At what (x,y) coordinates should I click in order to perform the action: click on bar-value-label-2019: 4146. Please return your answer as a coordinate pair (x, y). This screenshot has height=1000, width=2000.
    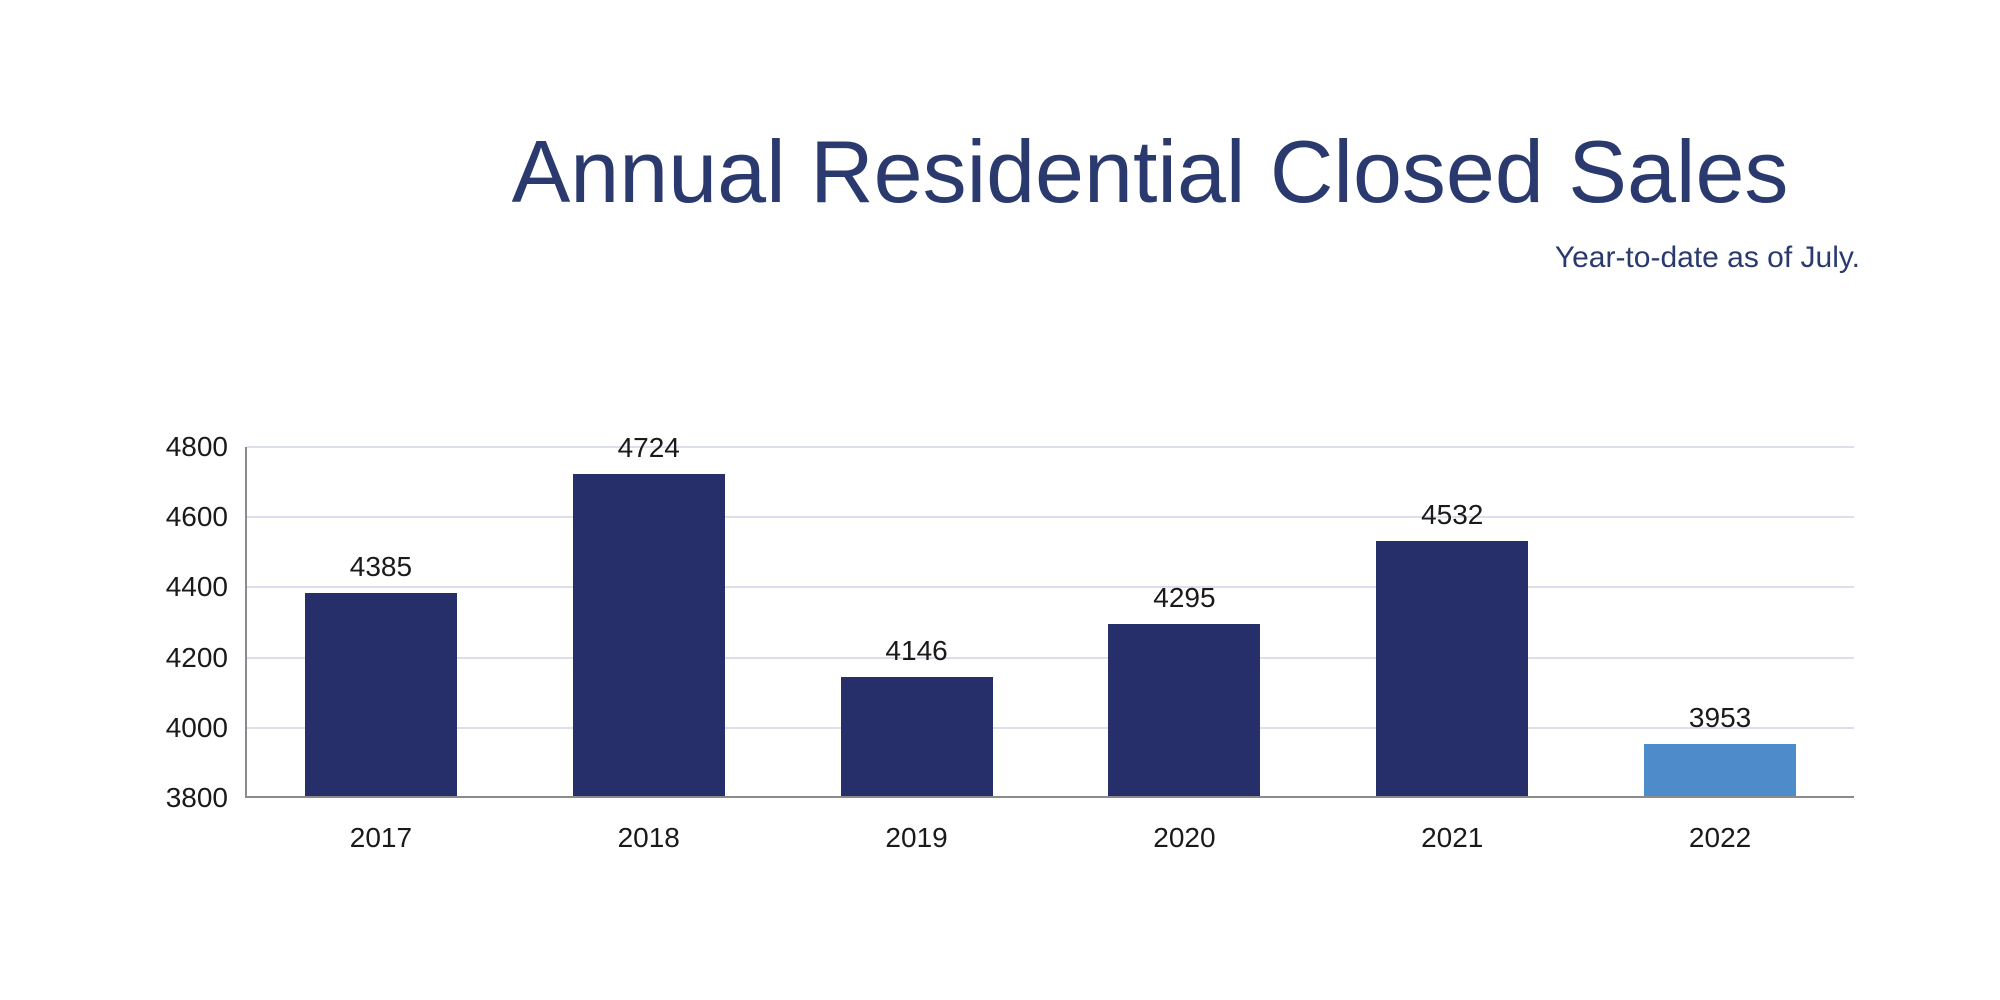
    Looking at the image, I should click on (916, 650).